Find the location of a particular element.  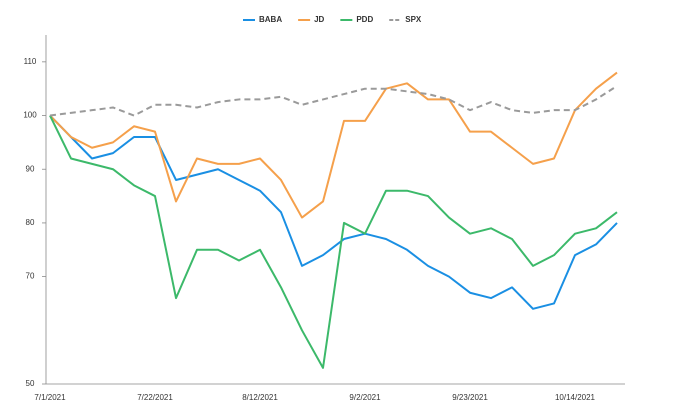

legend-label: PDD is located at coordinates (364, 19).